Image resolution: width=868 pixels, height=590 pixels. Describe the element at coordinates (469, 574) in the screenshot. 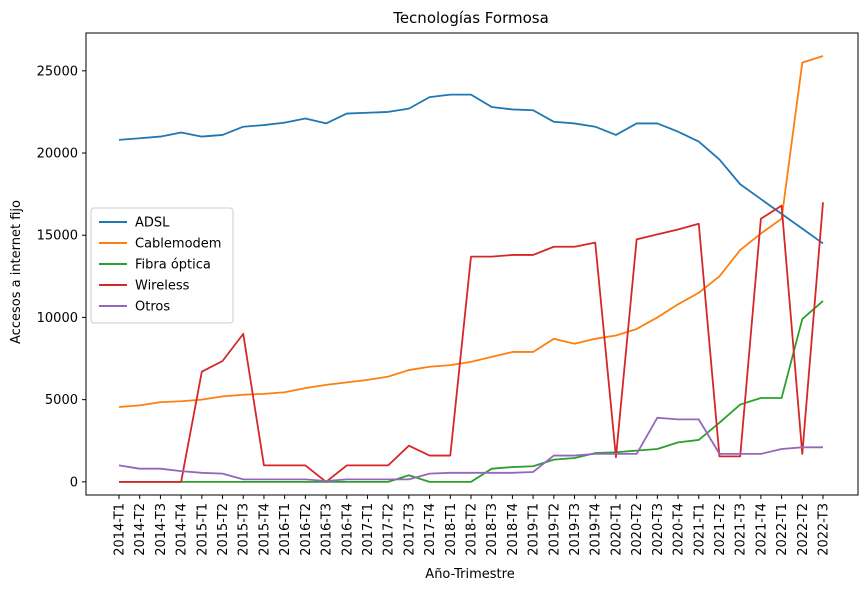

I see `x-axis-label: Año-Trimestre` at that location.